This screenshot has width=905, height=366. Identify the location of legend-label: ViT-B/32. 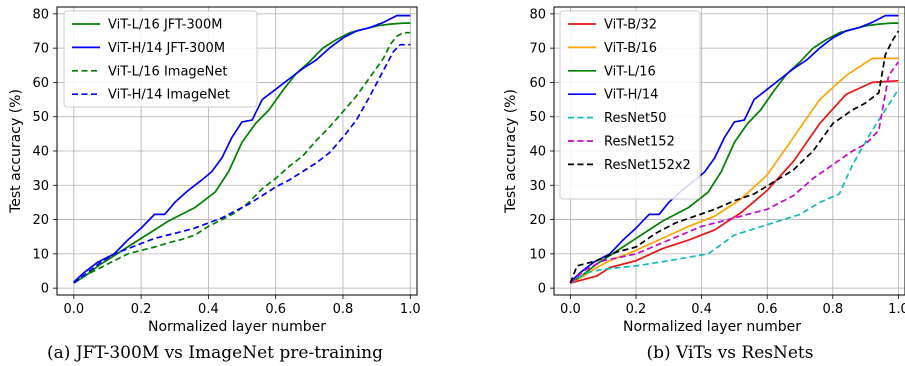
(630, 25).